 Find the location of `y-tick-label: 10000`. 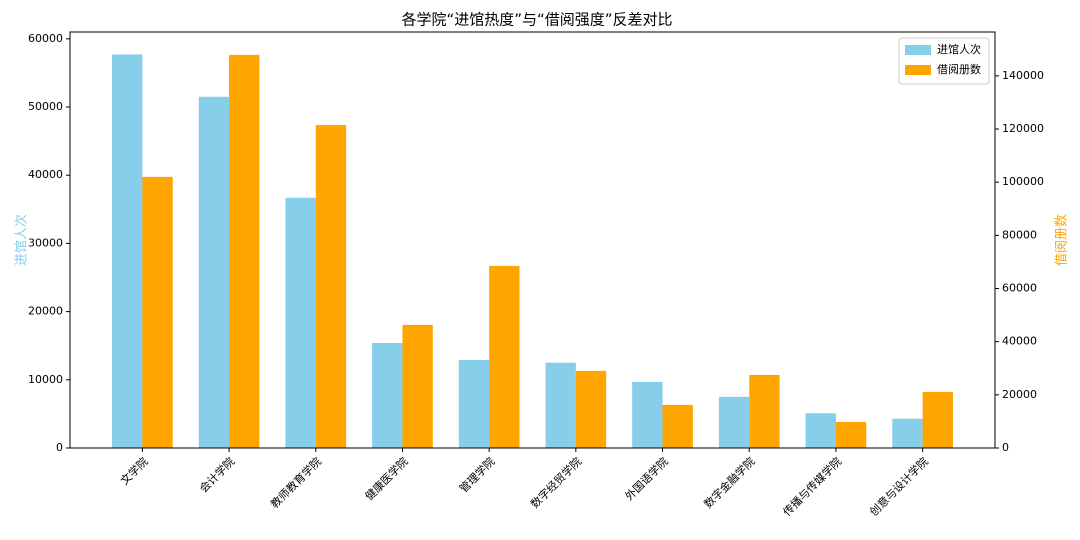

y-tick-label: 10000 is located at coordinates (45, 379).